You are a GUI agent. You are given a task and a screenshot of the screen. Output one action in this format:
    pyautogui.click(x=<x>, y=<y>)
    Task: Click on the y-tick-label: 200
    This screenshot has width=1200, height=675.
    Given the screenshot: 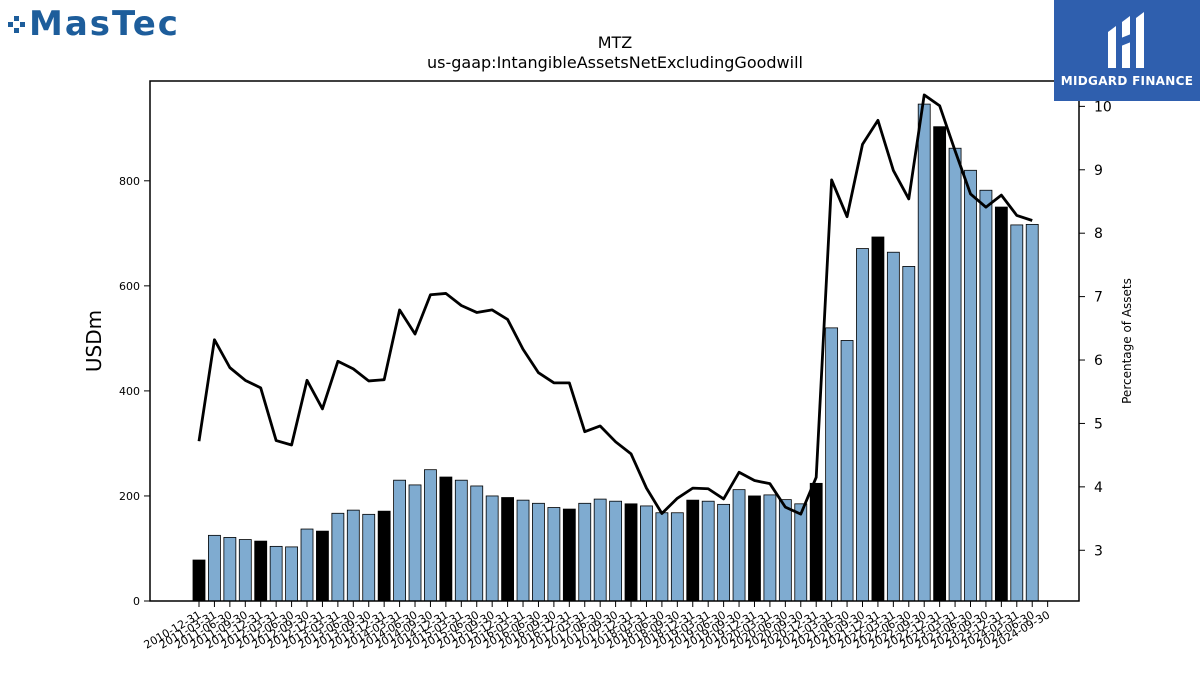 What is the action you would take?
    pyautogui.click(x=129, y=496)
    